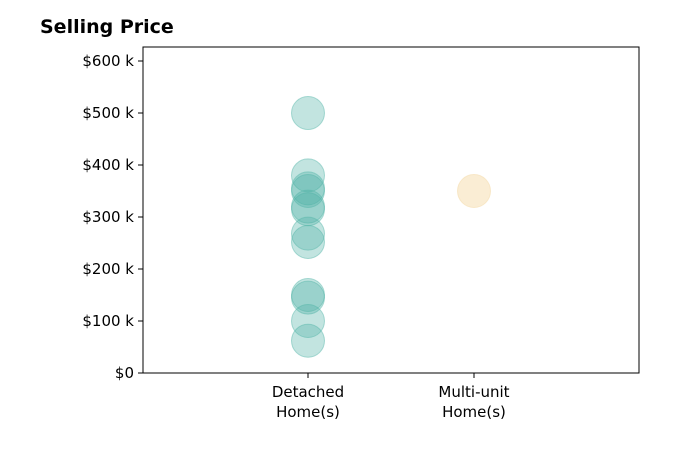  I want to click on y-axis: $0 $100 k $200 k $300 k $400 k $500 k $600 k, so click(112, 217).